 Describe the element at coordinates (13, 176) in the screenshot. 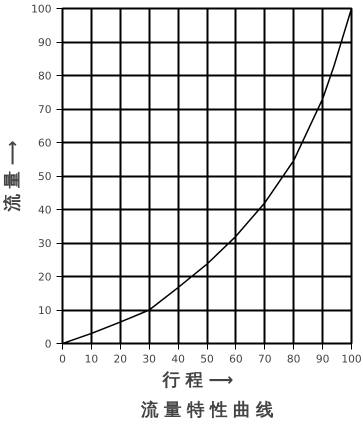

I see `y-axis-title: 流 量 ⟶` at that location.